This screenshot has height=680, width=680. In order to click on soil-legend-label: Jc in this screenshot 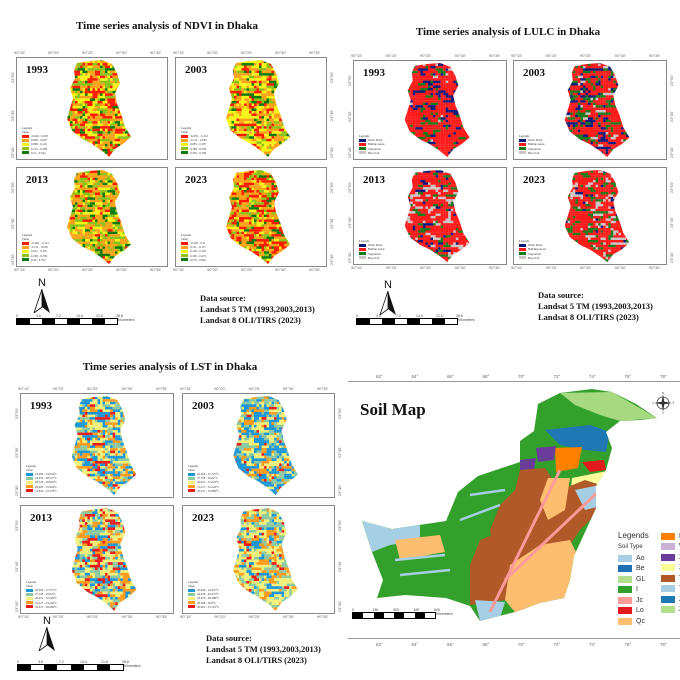, I will do `click(639, 600)`.